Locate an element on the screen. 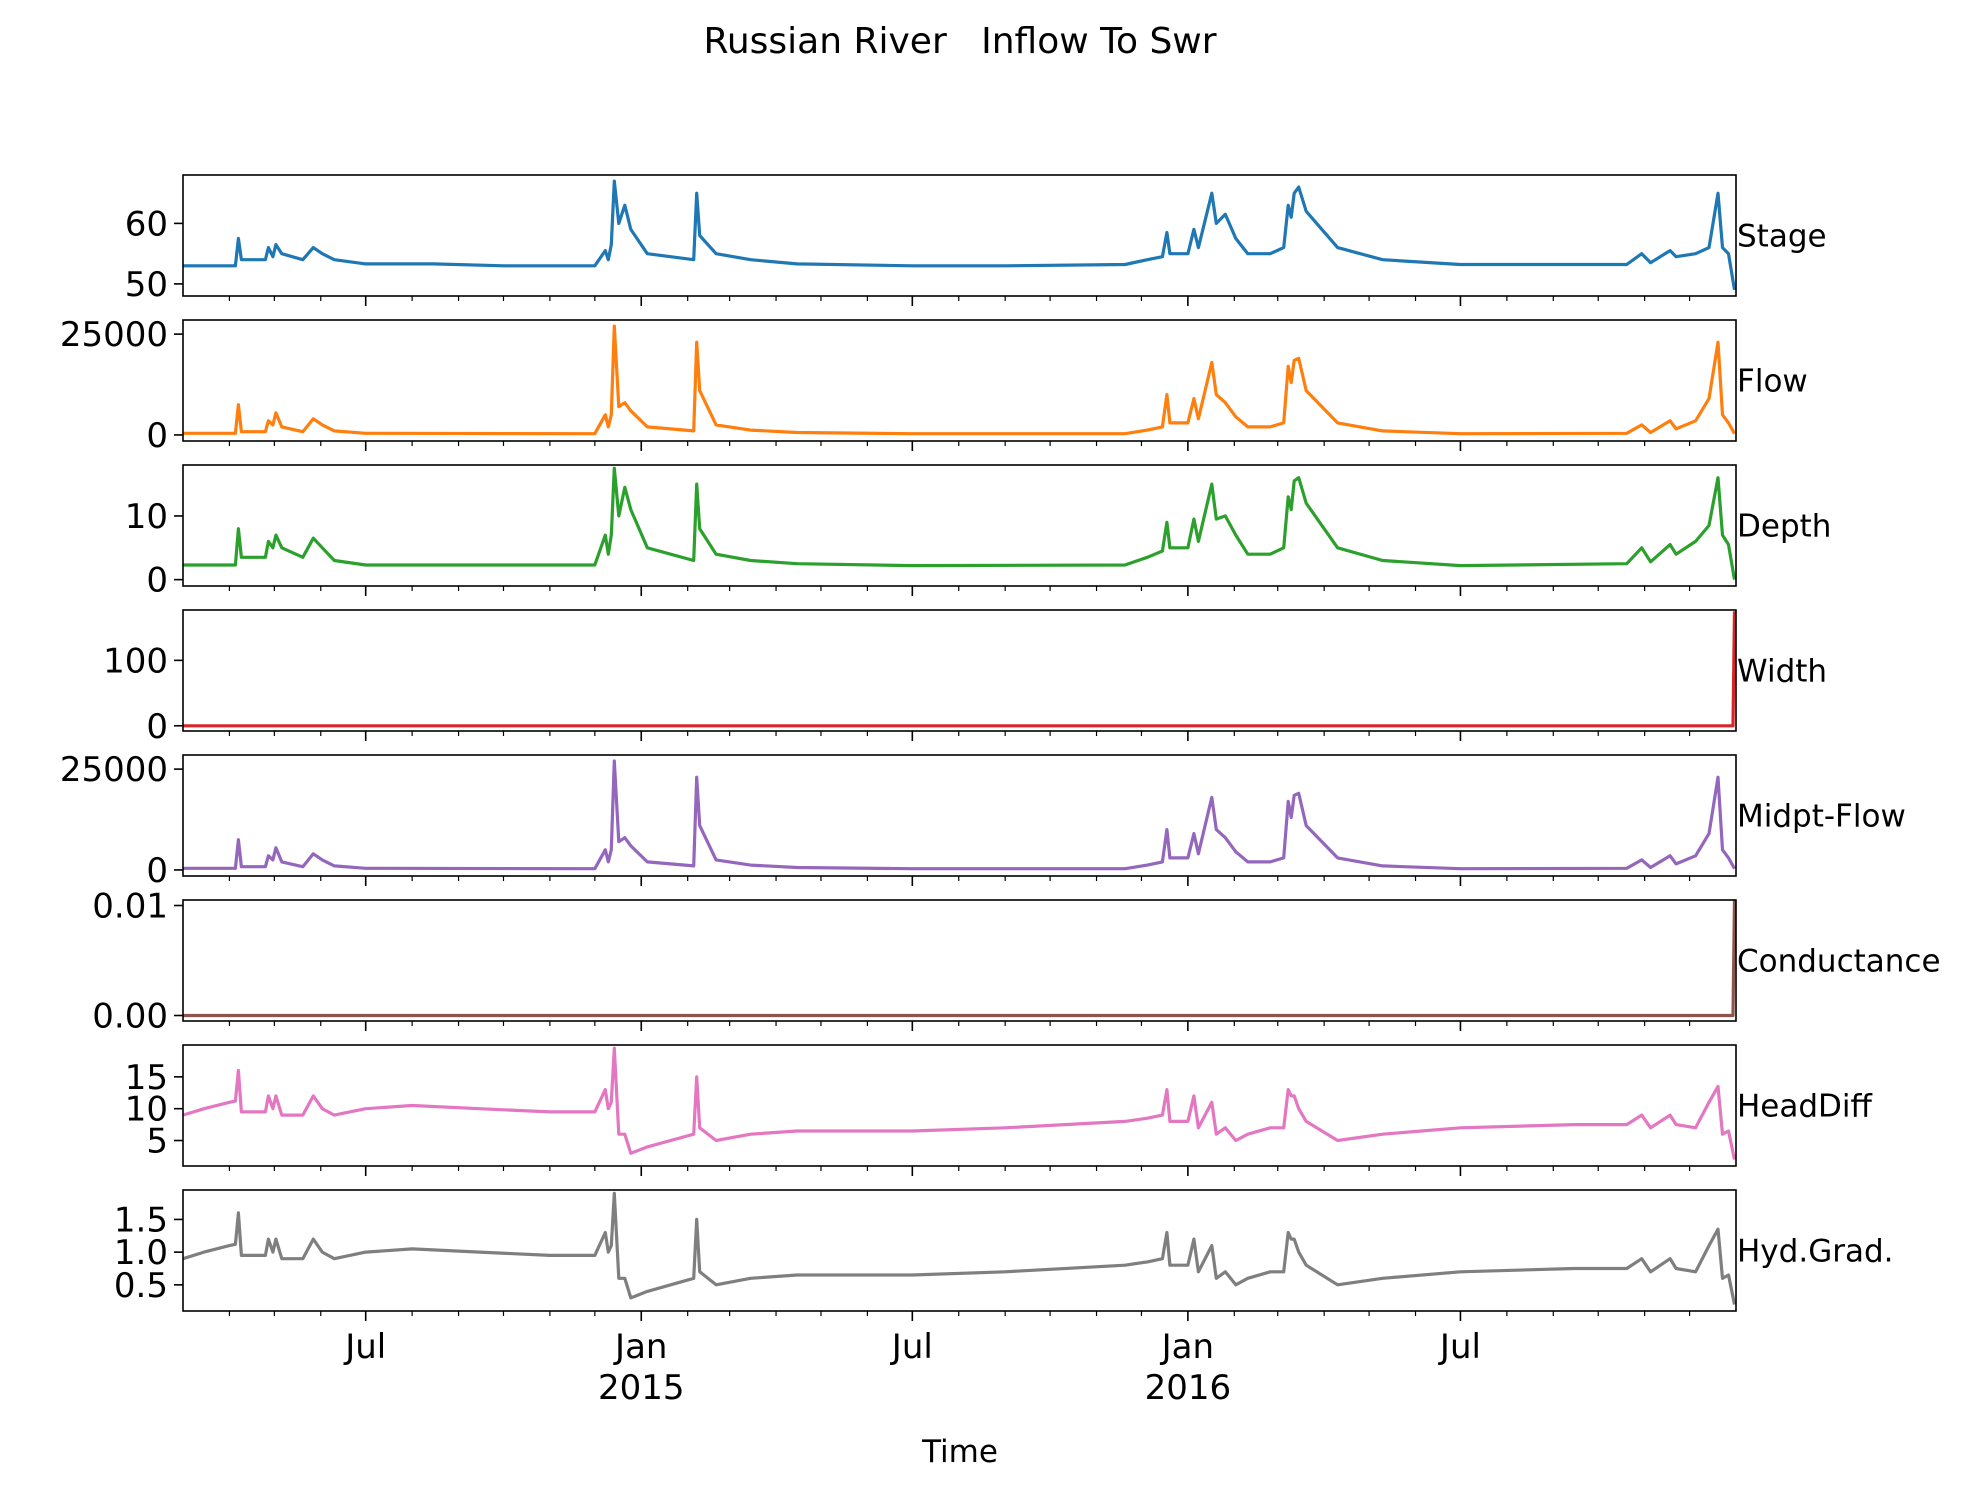 The width and height of the screenshot is (1984, 1490). y-tick-label: 0.01 is located at coordinates (130, 907).